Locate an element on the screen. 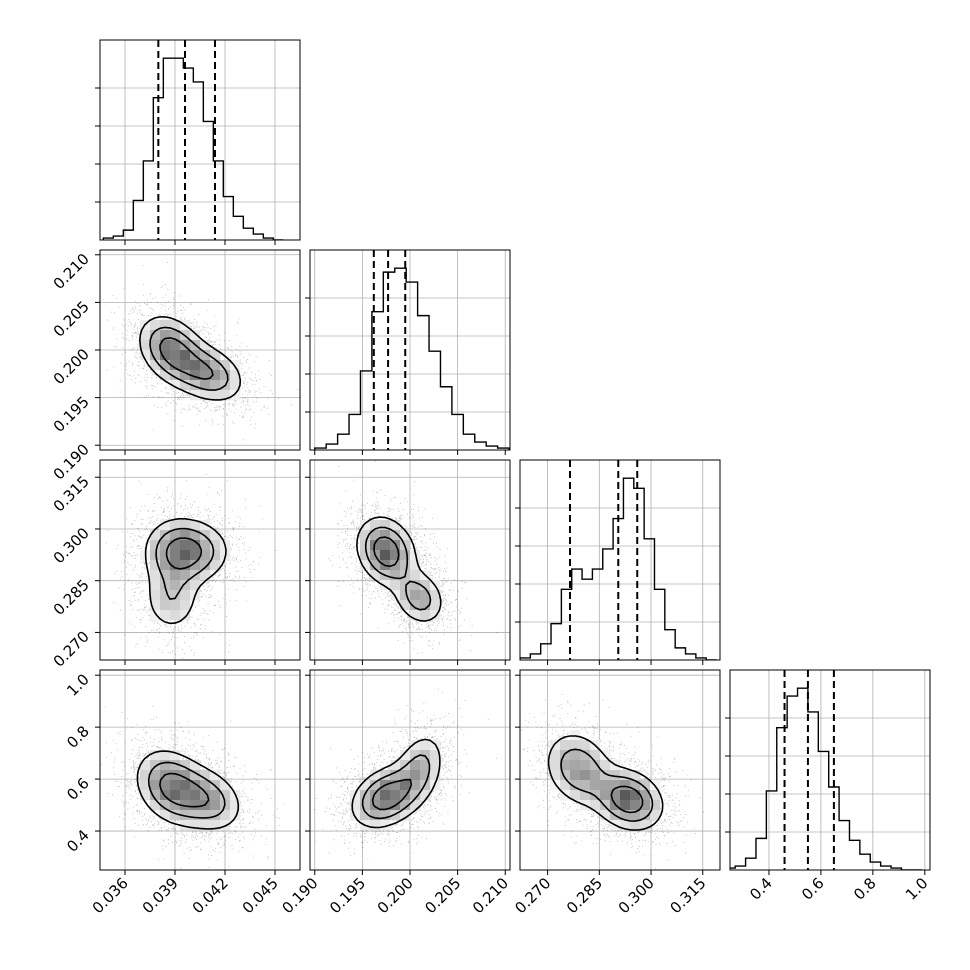  x-tick-label: 0.045 is located at coordinates (260, 895).